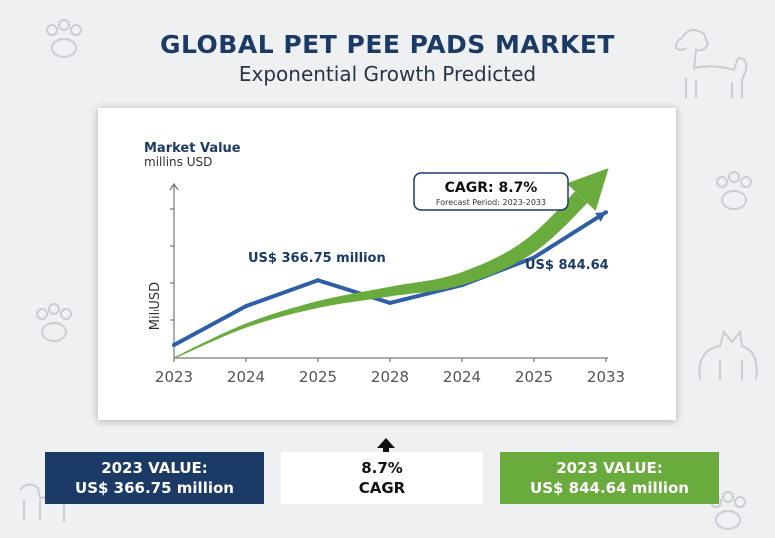  I want to click on x-tick-label-1: 2024, so click(246, 377).